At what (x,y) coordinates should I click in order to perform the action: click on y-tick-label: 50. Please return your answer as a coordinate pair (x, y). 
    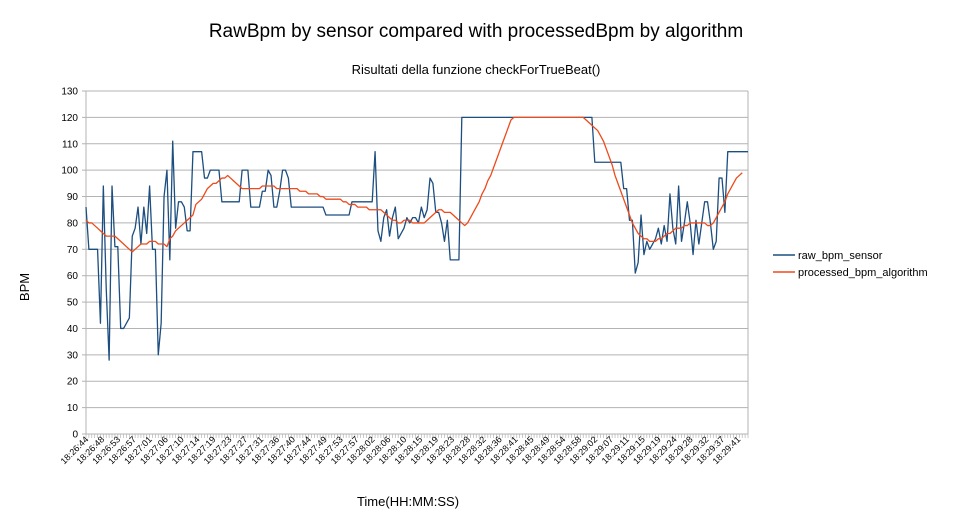
    Looking at the image, I should click on (73, 303).